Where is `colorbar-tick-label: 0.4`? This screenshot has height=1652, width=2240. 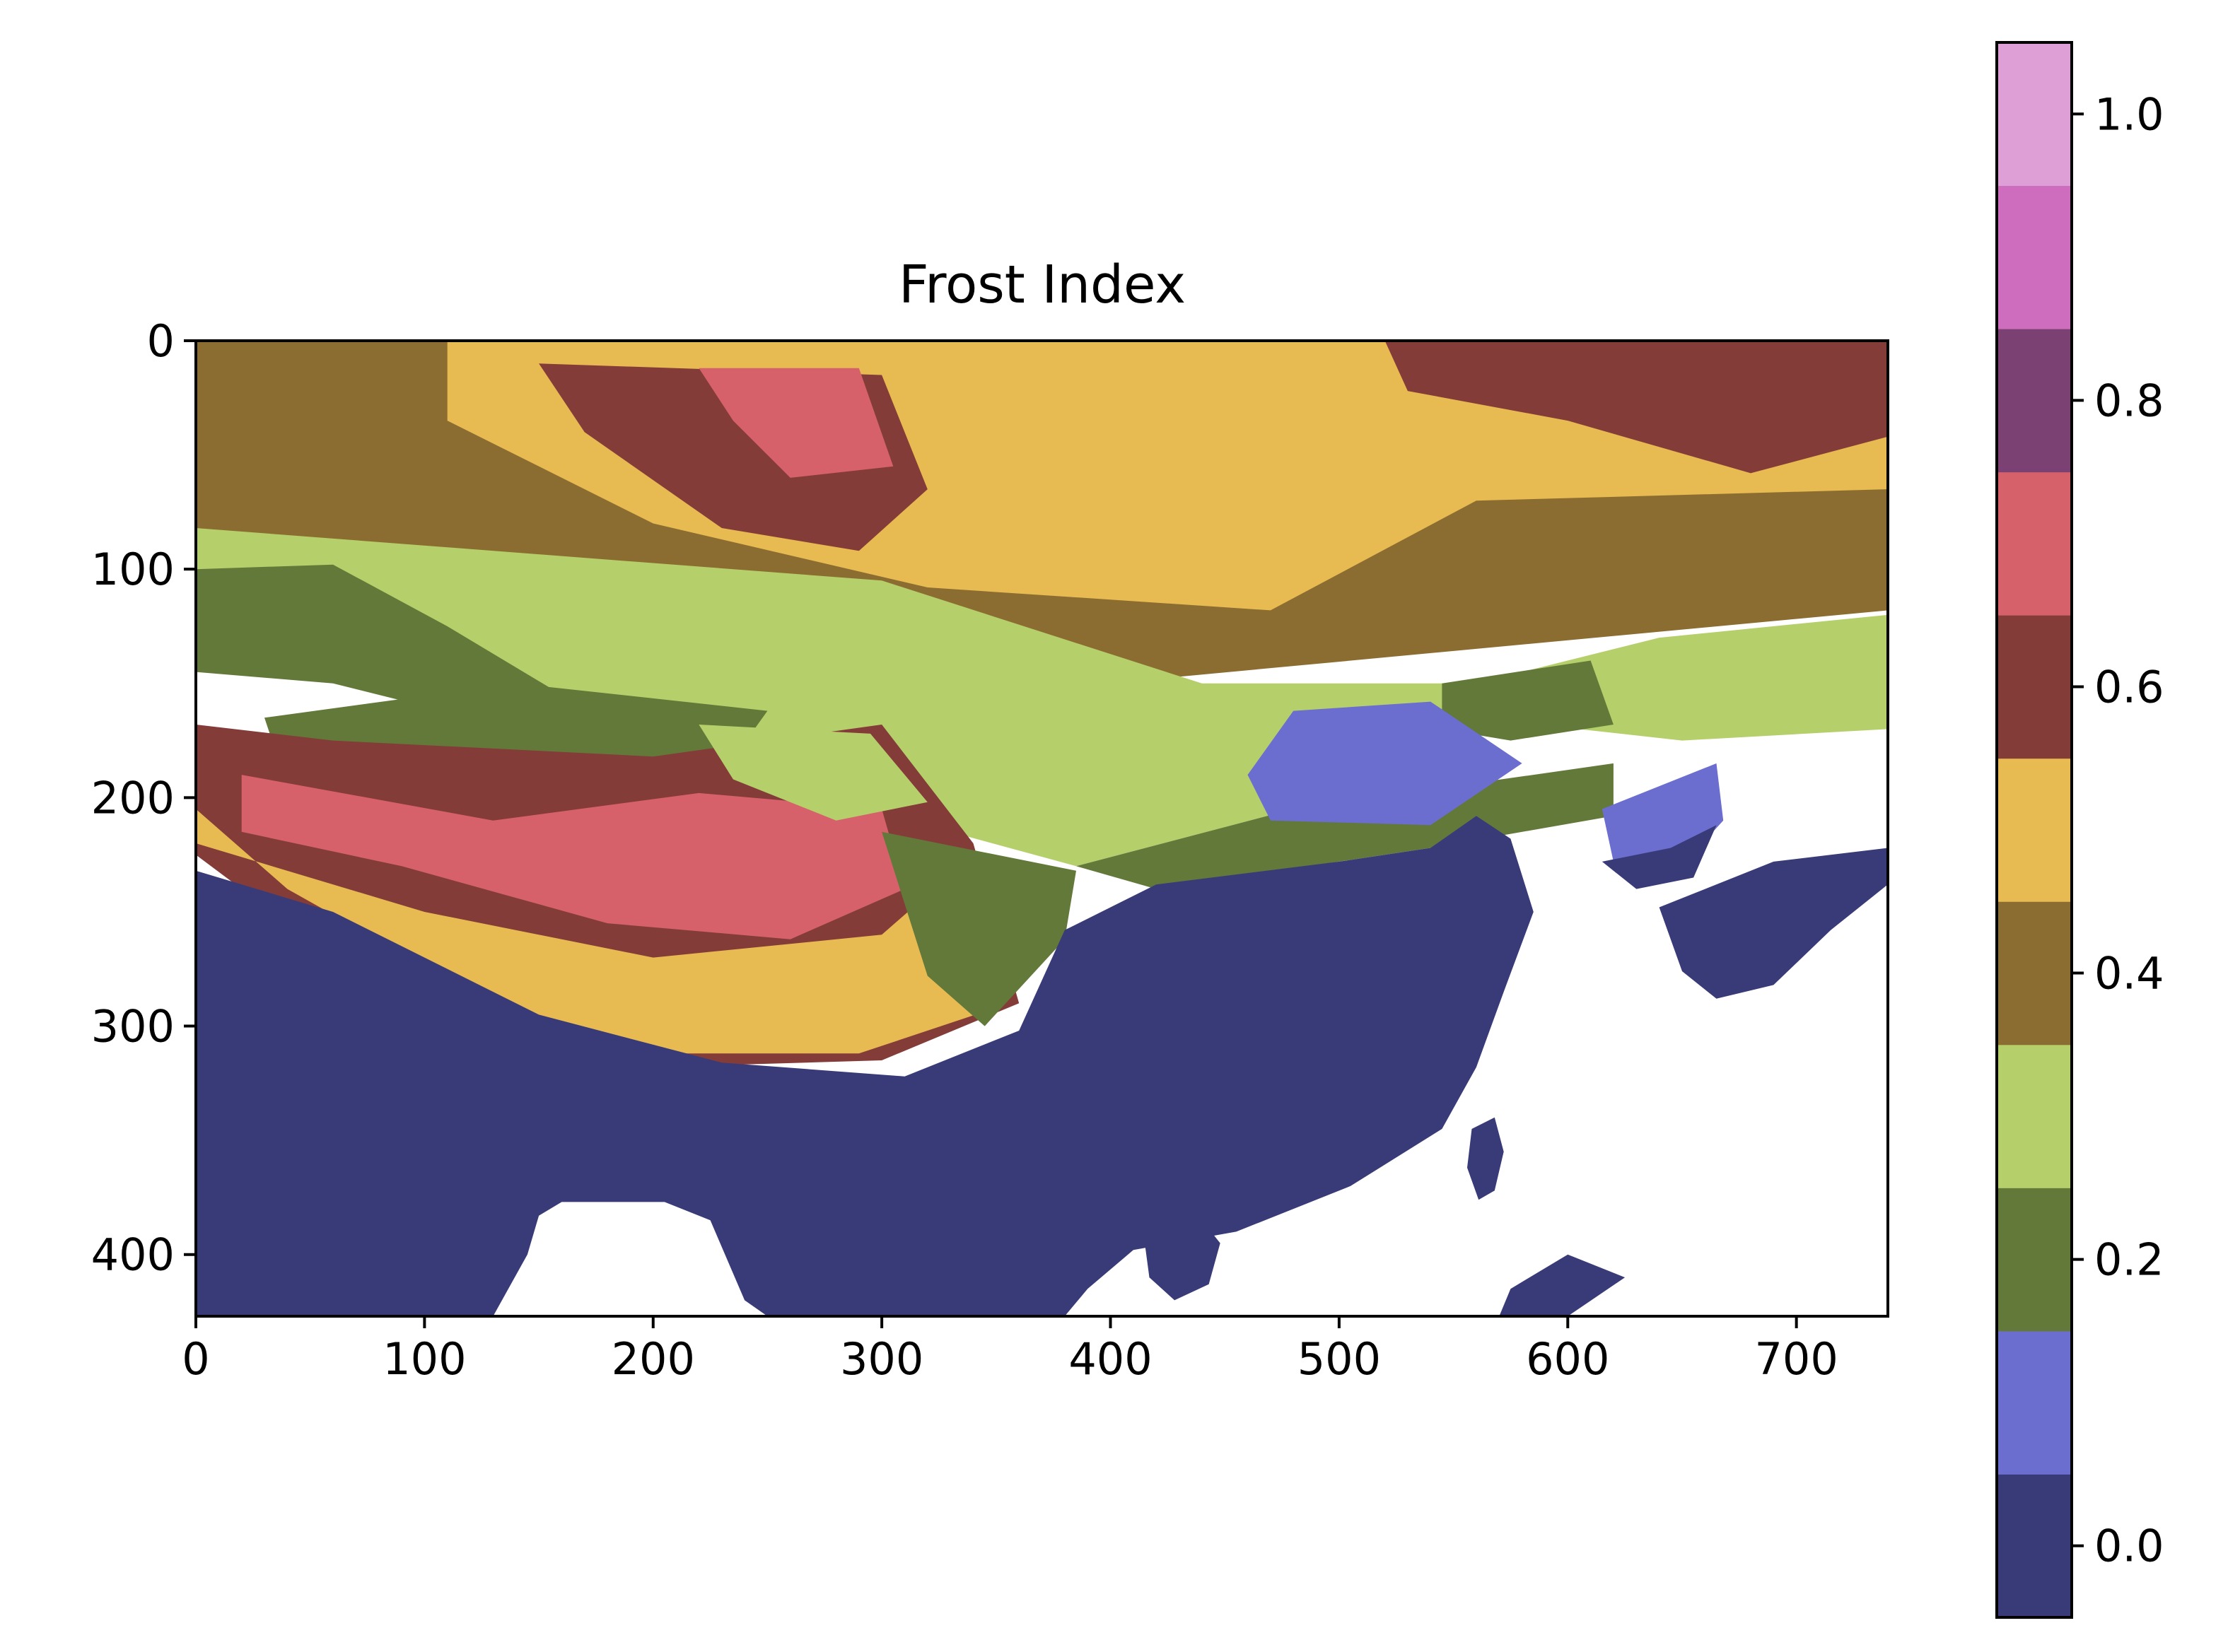
colorbar-tick-label: 0.4 is located at coordinates (2129, 974).